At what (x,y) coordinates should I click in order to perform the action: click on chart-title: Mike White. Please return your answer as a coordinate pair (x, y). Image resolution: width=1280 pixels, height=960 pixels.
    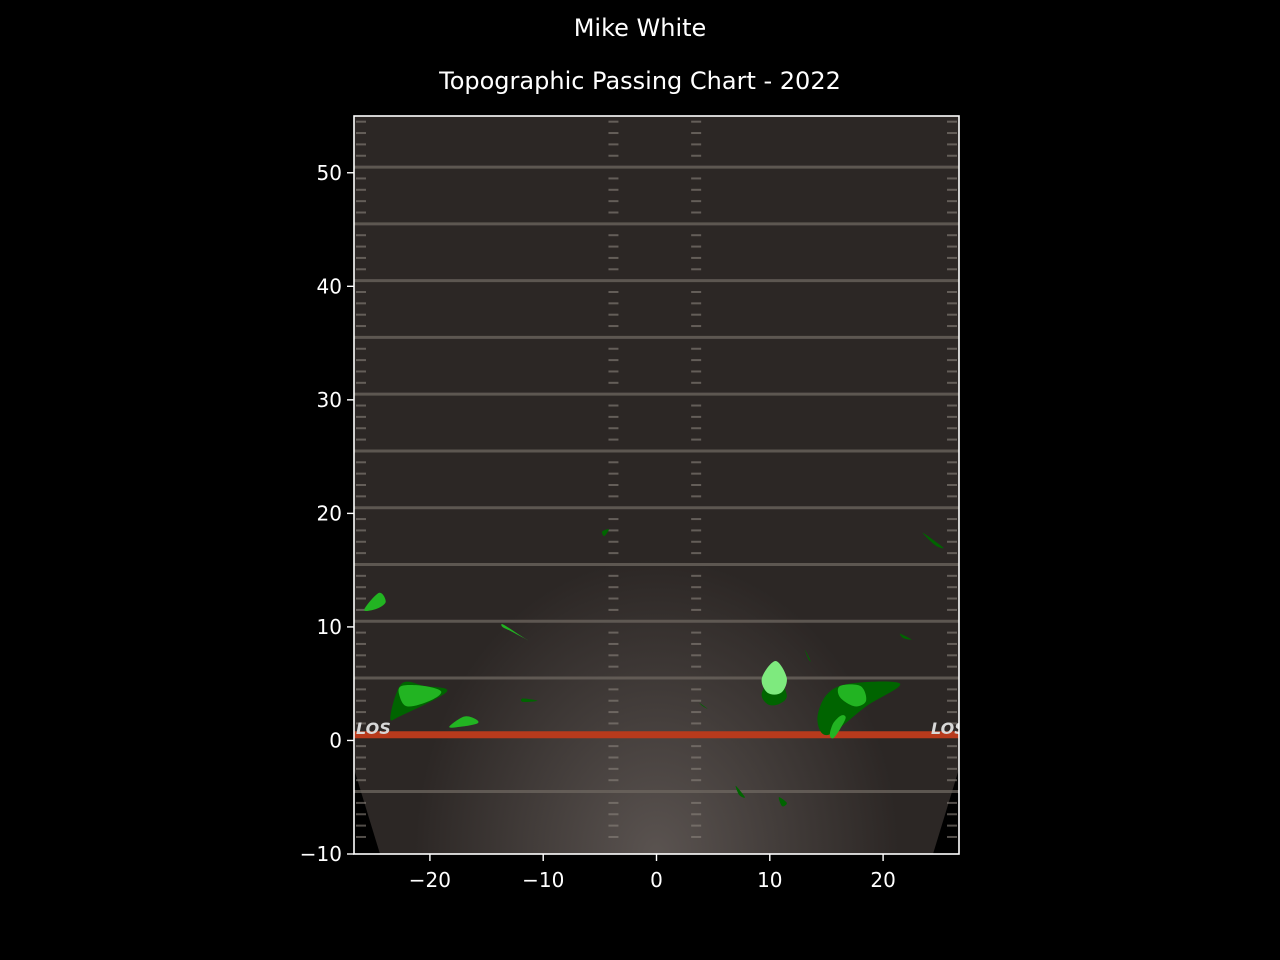
    Looking at the image, I should click on (640, 28).